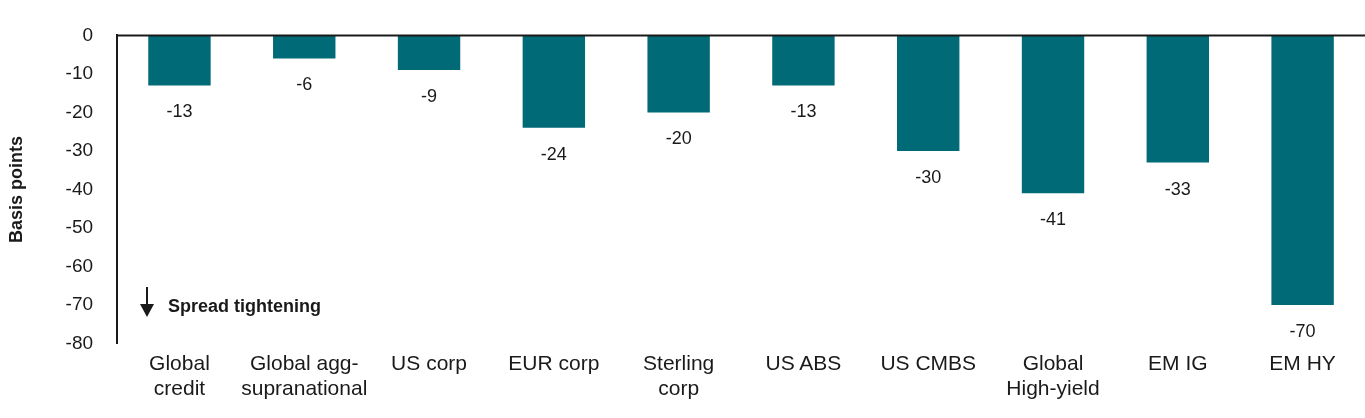  I want to click on x-tick-label: EUR corp, so click(554, 362).